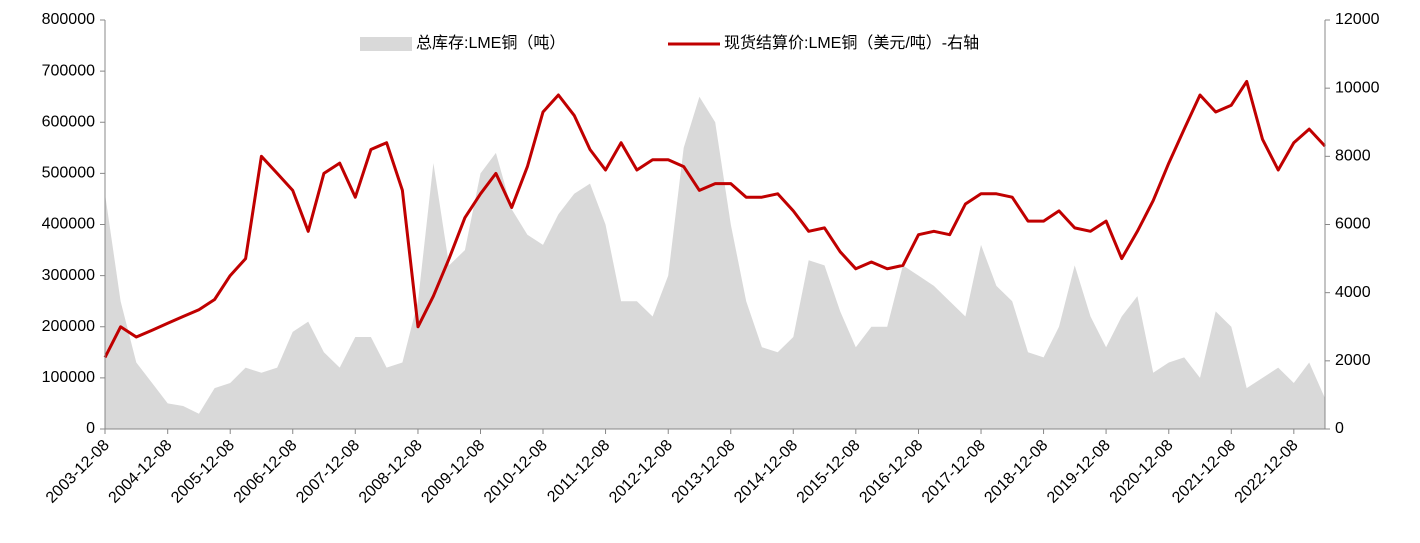 The width and height of the screenshot is (1420, 543). Describe the element at coordinates (1079, 472) in the screenshot. I see `x-tick-label: 2019-12-08` at that location.